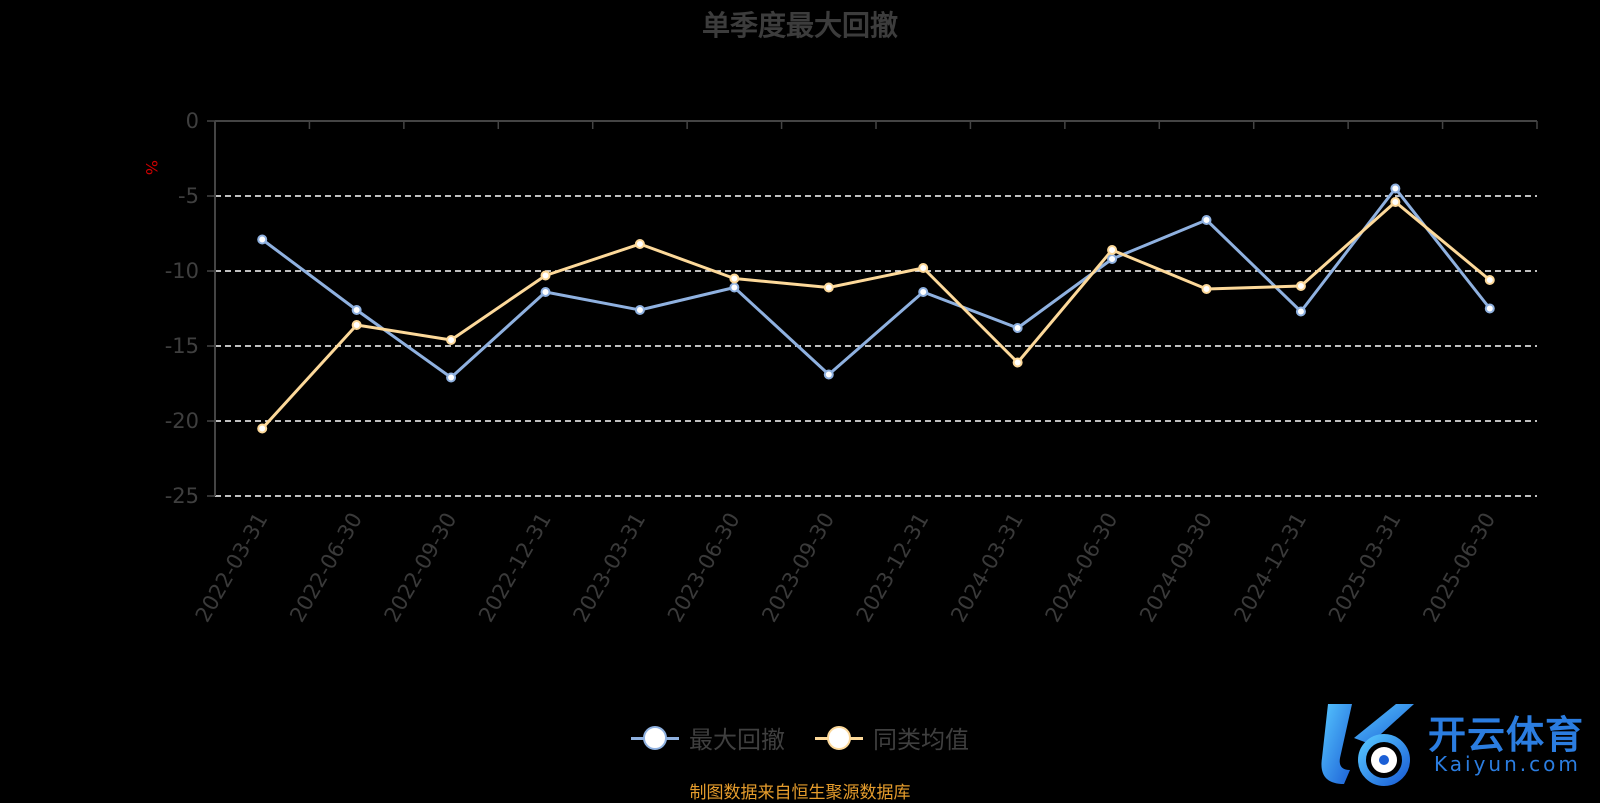  I want to click on x-tick-label: 2024-09-30, so click(1176, 568).